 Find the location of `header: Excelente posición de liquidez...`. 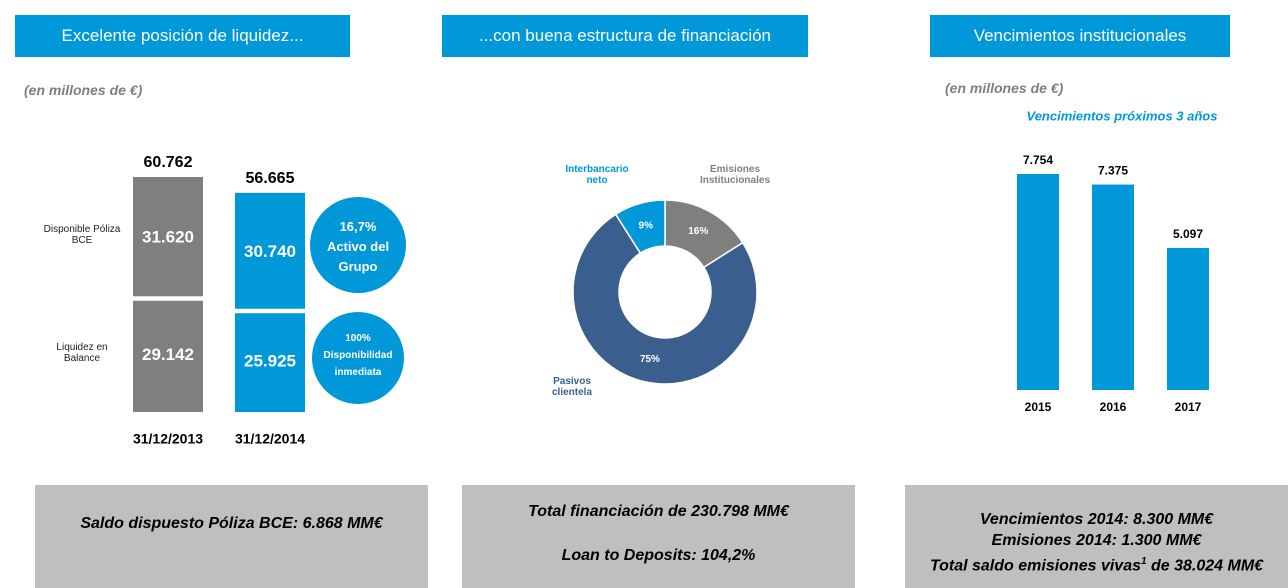

header: Excelente posición de liquidez... is located at coordinates (182, 36).